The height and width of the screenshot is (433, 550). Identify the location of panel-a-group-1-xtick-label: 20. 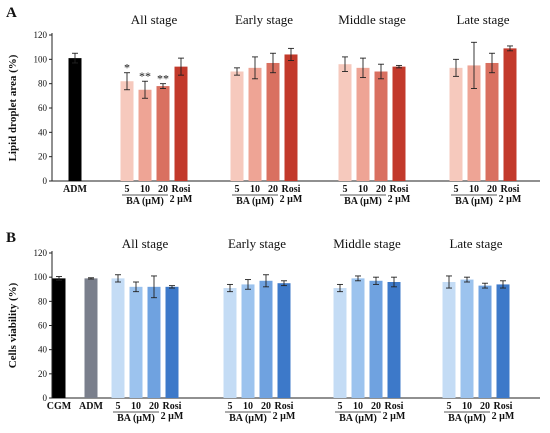
(163, 189).